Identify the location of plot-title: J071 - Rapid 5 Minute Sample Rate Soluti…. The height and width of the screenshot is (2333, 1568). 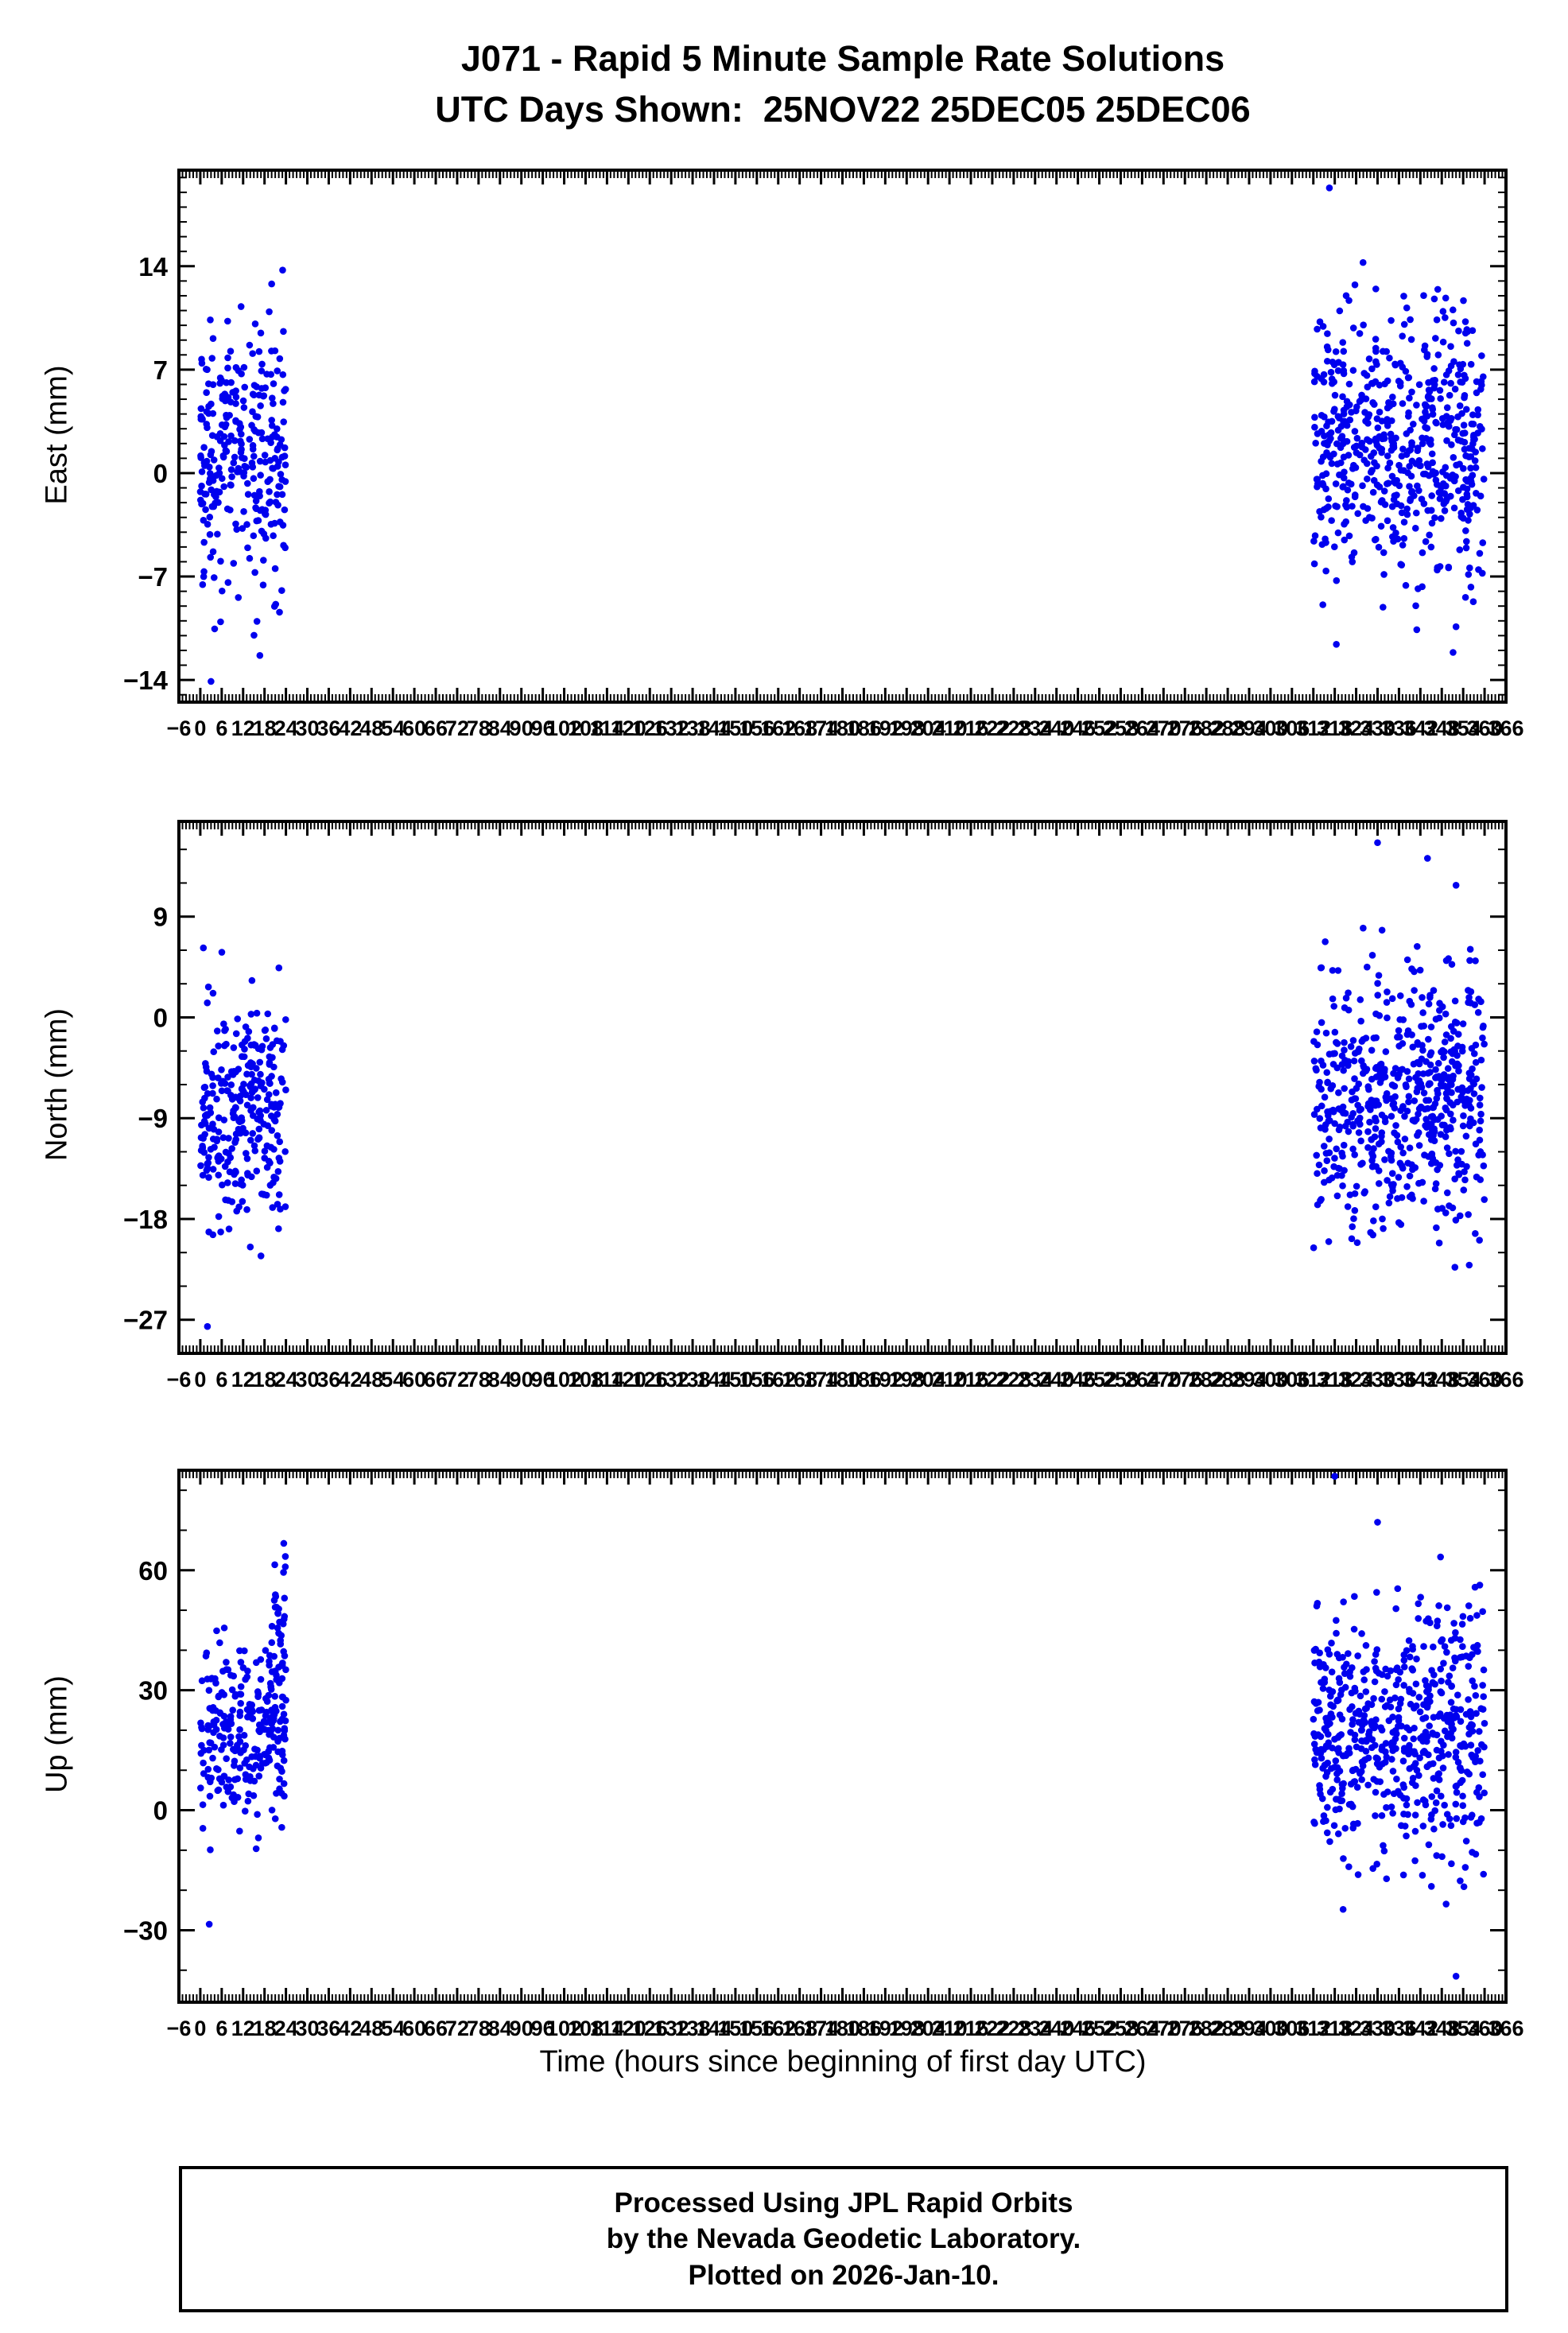
(843, 58).